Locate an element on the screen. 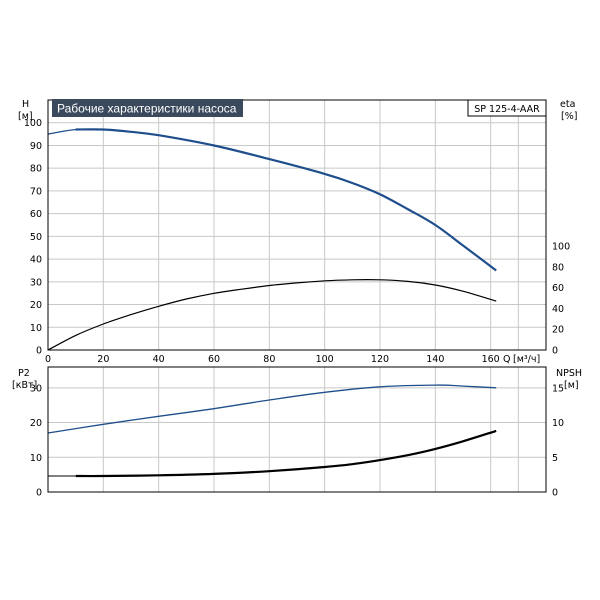  npsh-curve is located at coordinates (286, 453).